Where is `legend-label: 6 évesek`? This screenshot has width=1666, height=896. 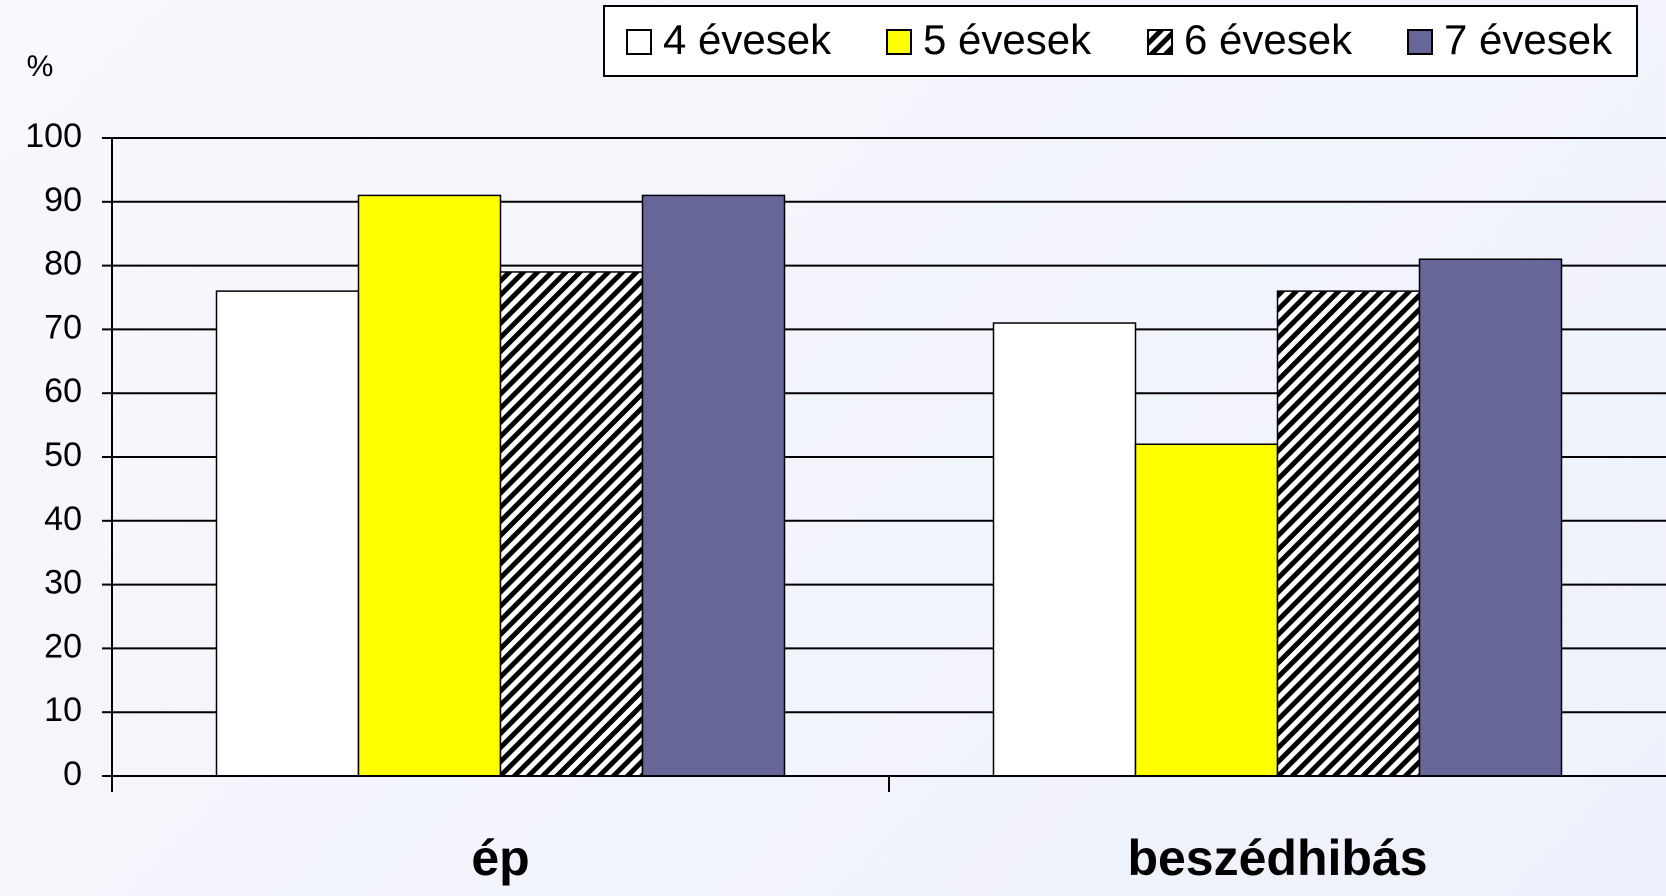 legend-label: 6 évesek is located at coordinates (1268, 39).